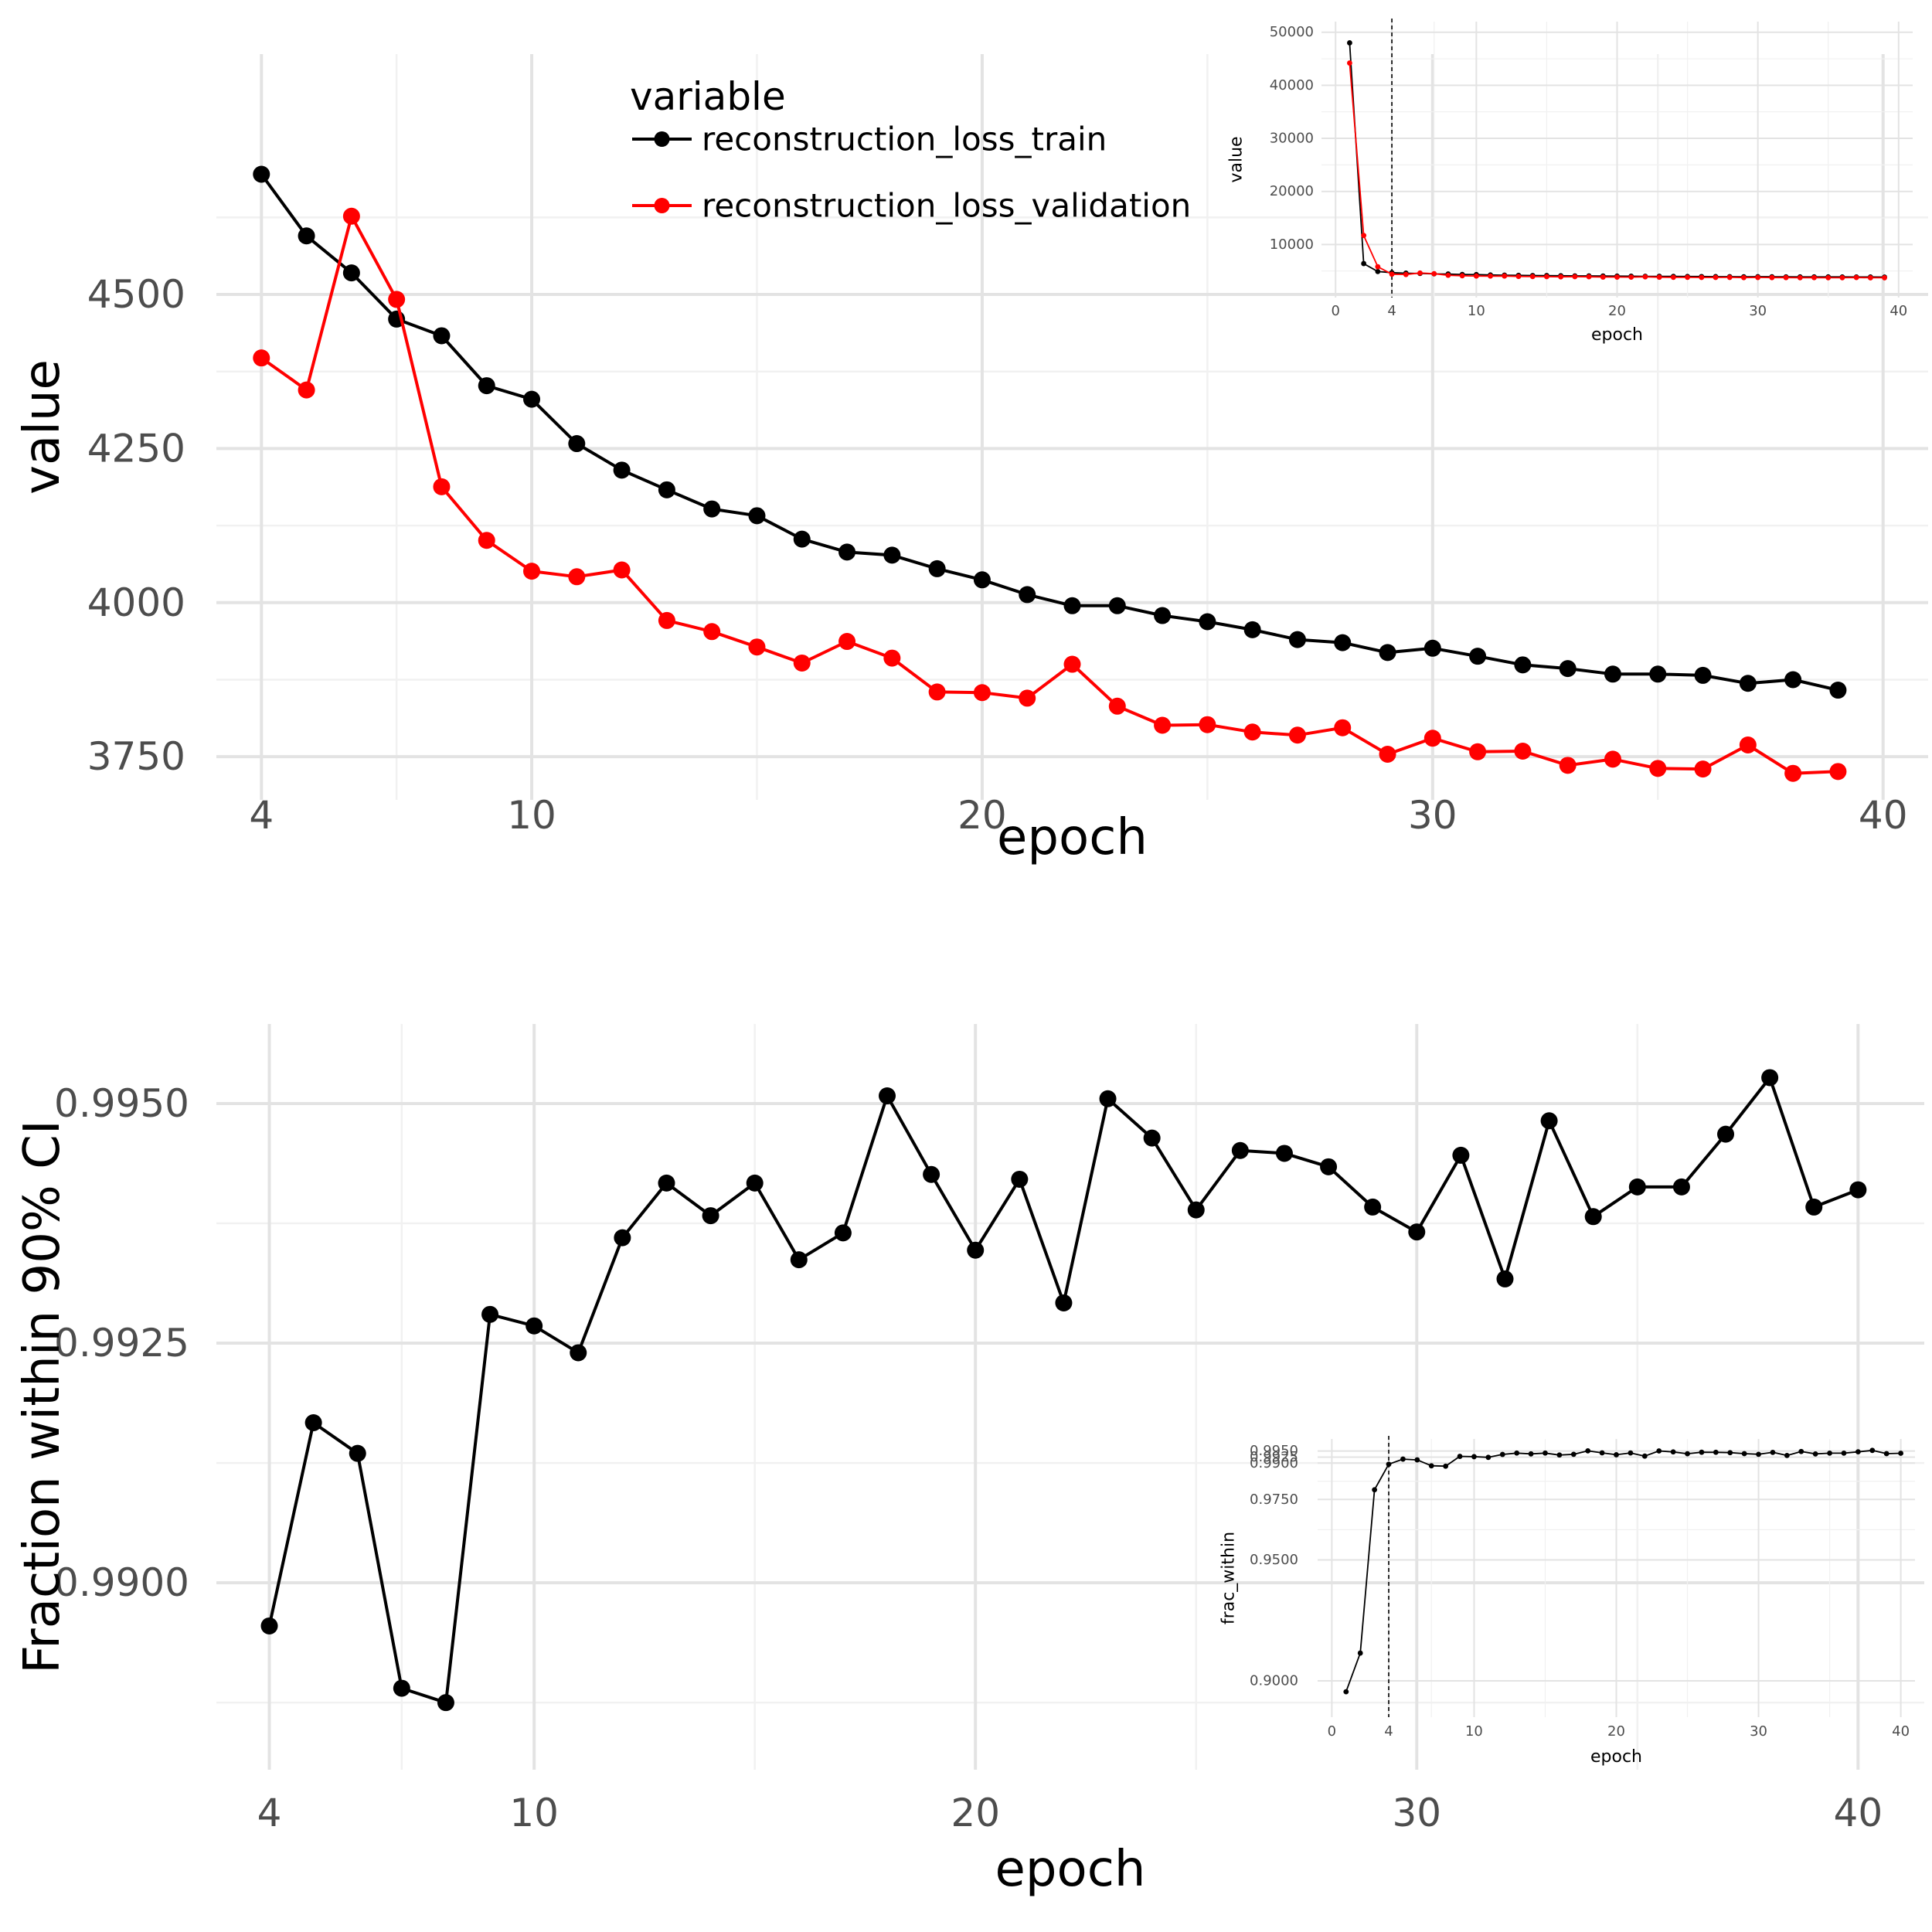  What do you see at coordinates (1274, 1451) in the screenshot?
I see `y-tick-label: 0.9950` at bounding box center [1274, 1451].